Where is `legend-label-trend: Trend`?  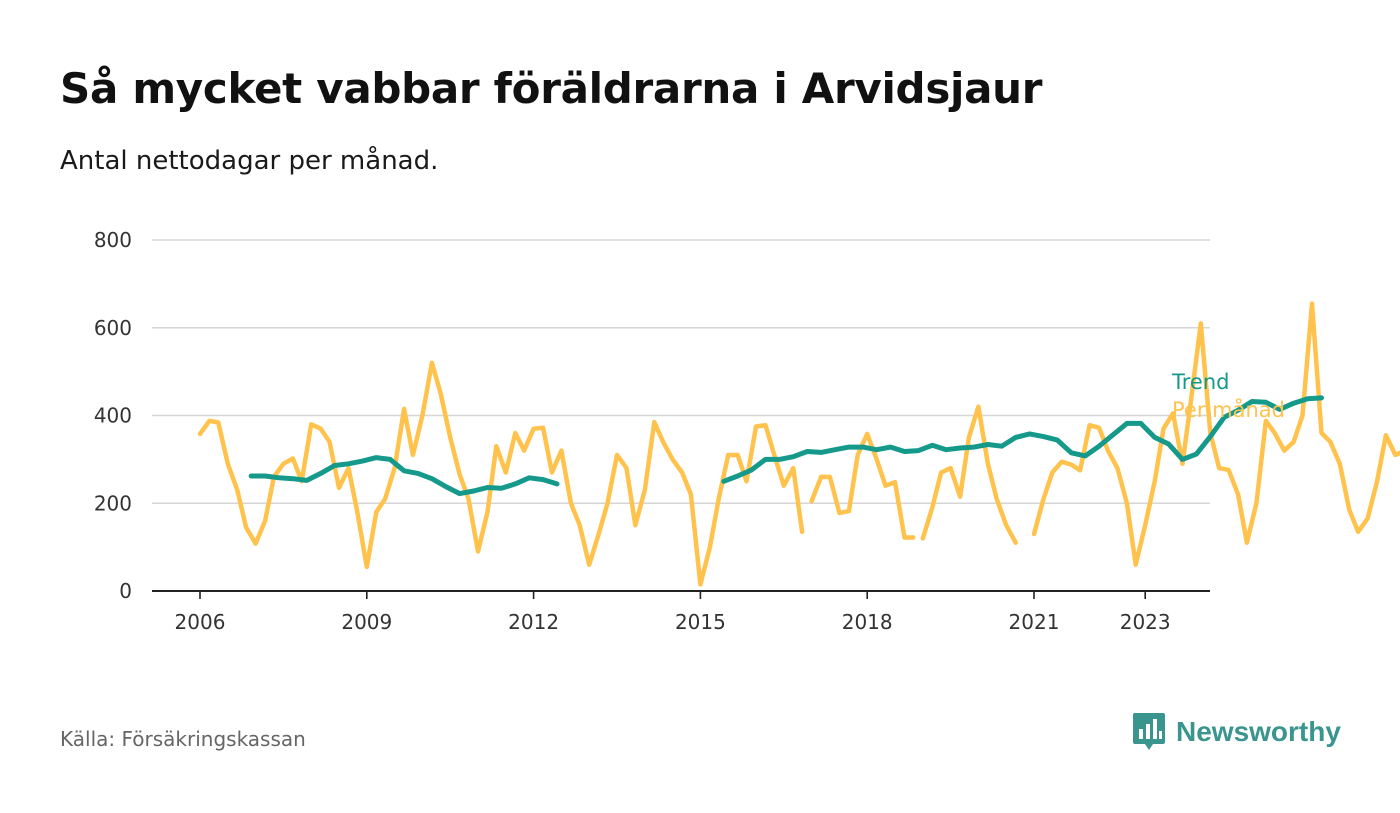 legend-label-trend: Trend is located at coordinates (1200, 382).